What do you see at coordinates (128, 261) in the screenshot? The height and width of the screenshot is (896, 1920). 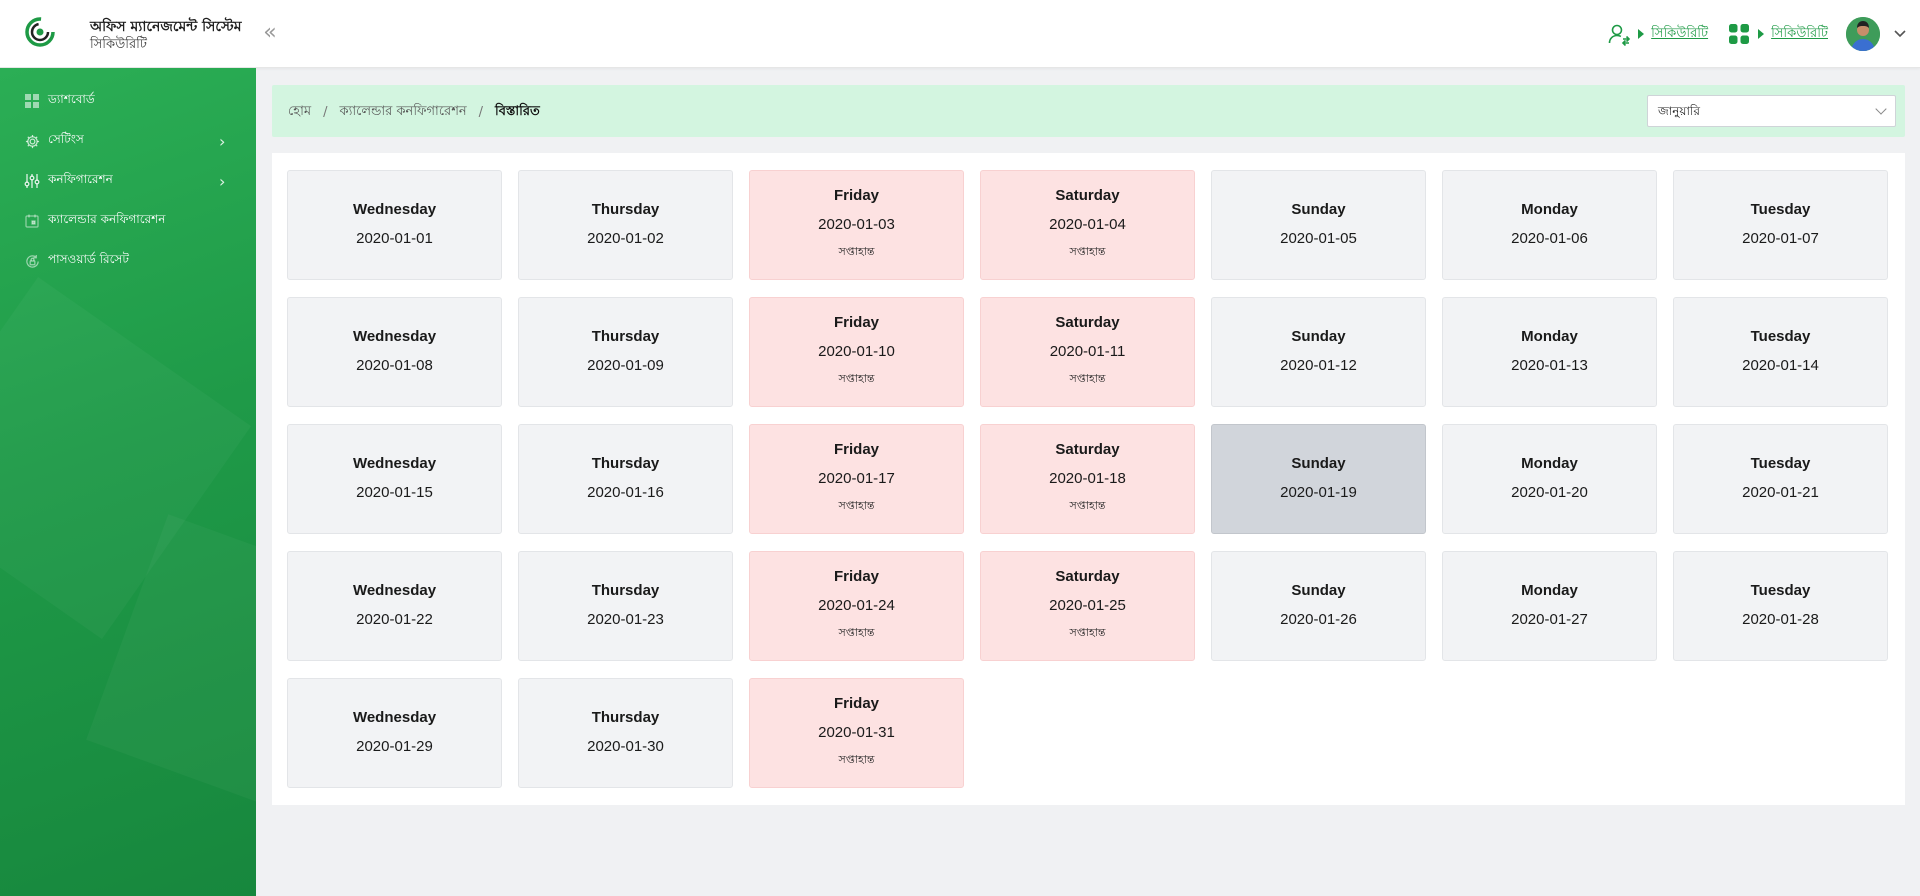 I see `sidebar-item-password-reset: পাসওয়ার্ড রিসেট` at bounding box center [128, 261].